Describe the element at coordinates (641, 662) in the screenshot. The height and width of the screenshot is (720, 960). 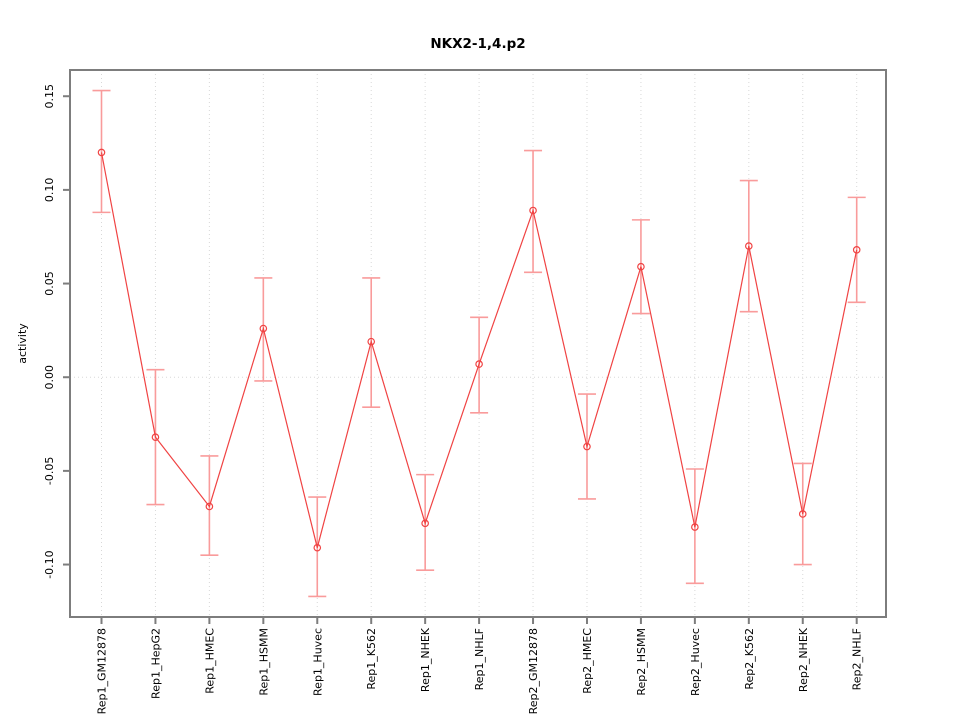
I see `x-tick-label: Rep2_HSMM` at that location.